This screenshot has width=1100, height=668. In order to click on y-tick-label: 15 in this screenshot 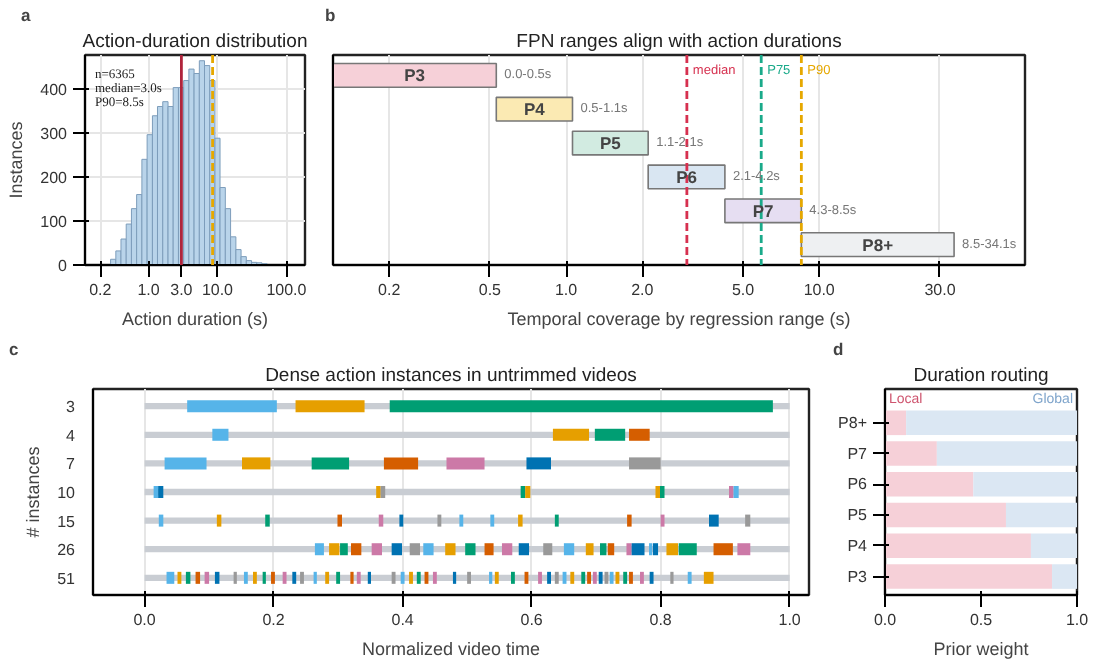, I will do `click(67, 521)`.